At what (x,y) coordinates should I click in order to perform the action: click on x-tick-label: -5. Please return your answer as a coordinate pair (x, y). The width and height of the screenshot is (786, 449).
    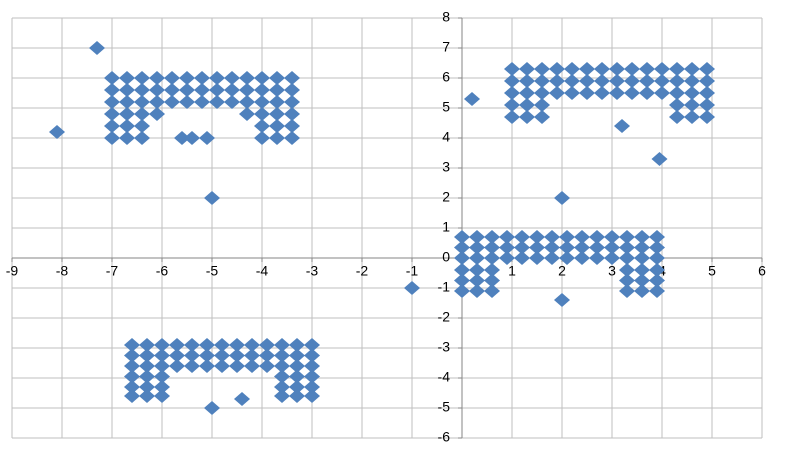
    Looking at the image, I should click on (212, 271).